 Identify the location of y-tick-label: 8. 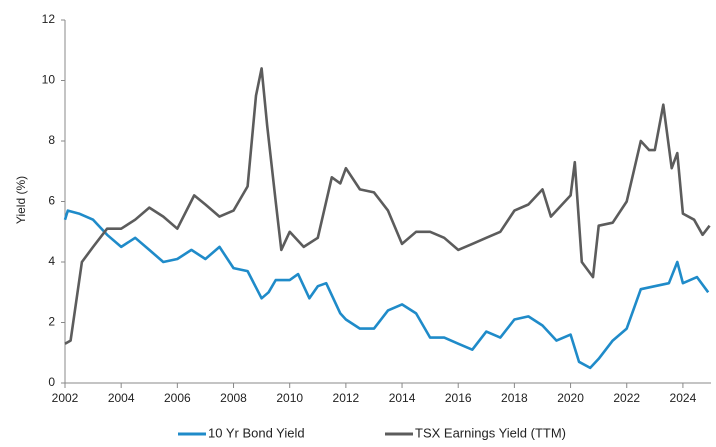
(51, 140).